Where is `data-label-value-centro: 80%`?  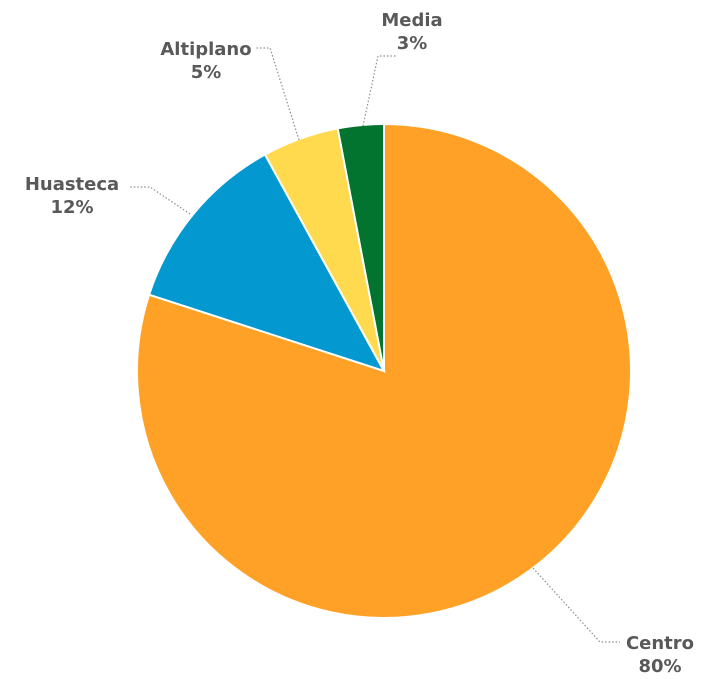
data-label-value-centro: 80% is located at coordinates (659, 666).